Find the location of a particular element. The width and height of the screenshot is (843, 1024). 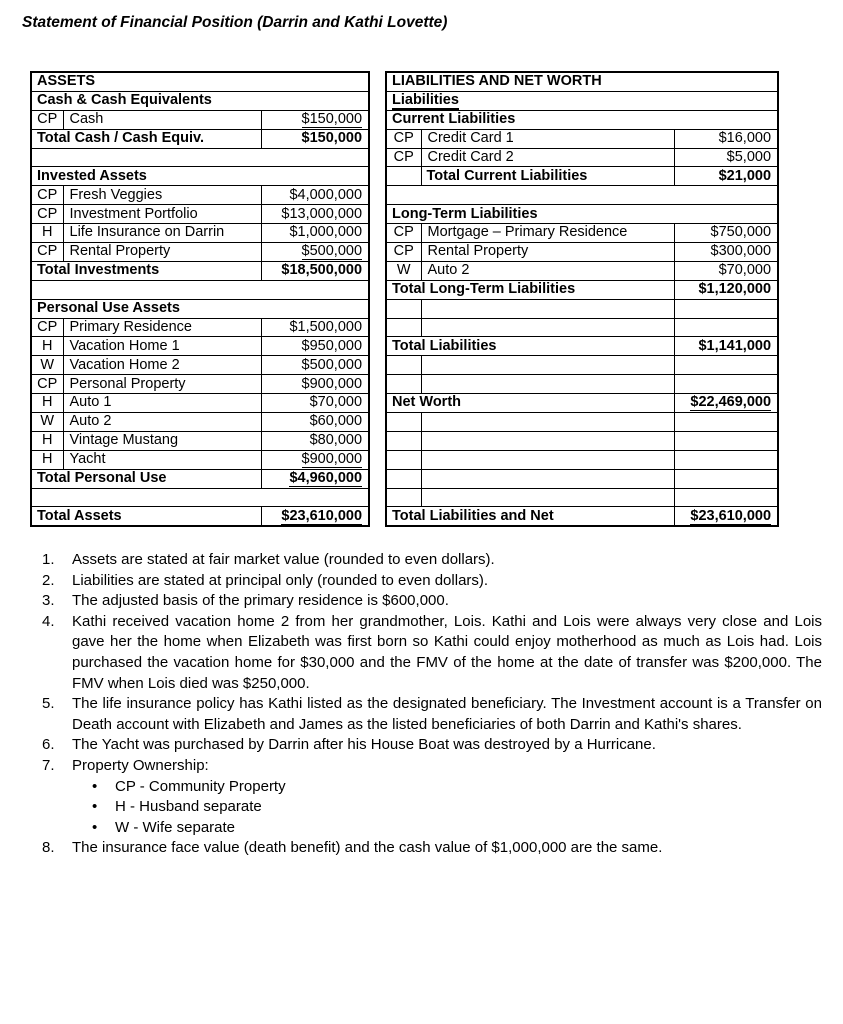

value-text: $5,000 is located at coordinates (749, 156).